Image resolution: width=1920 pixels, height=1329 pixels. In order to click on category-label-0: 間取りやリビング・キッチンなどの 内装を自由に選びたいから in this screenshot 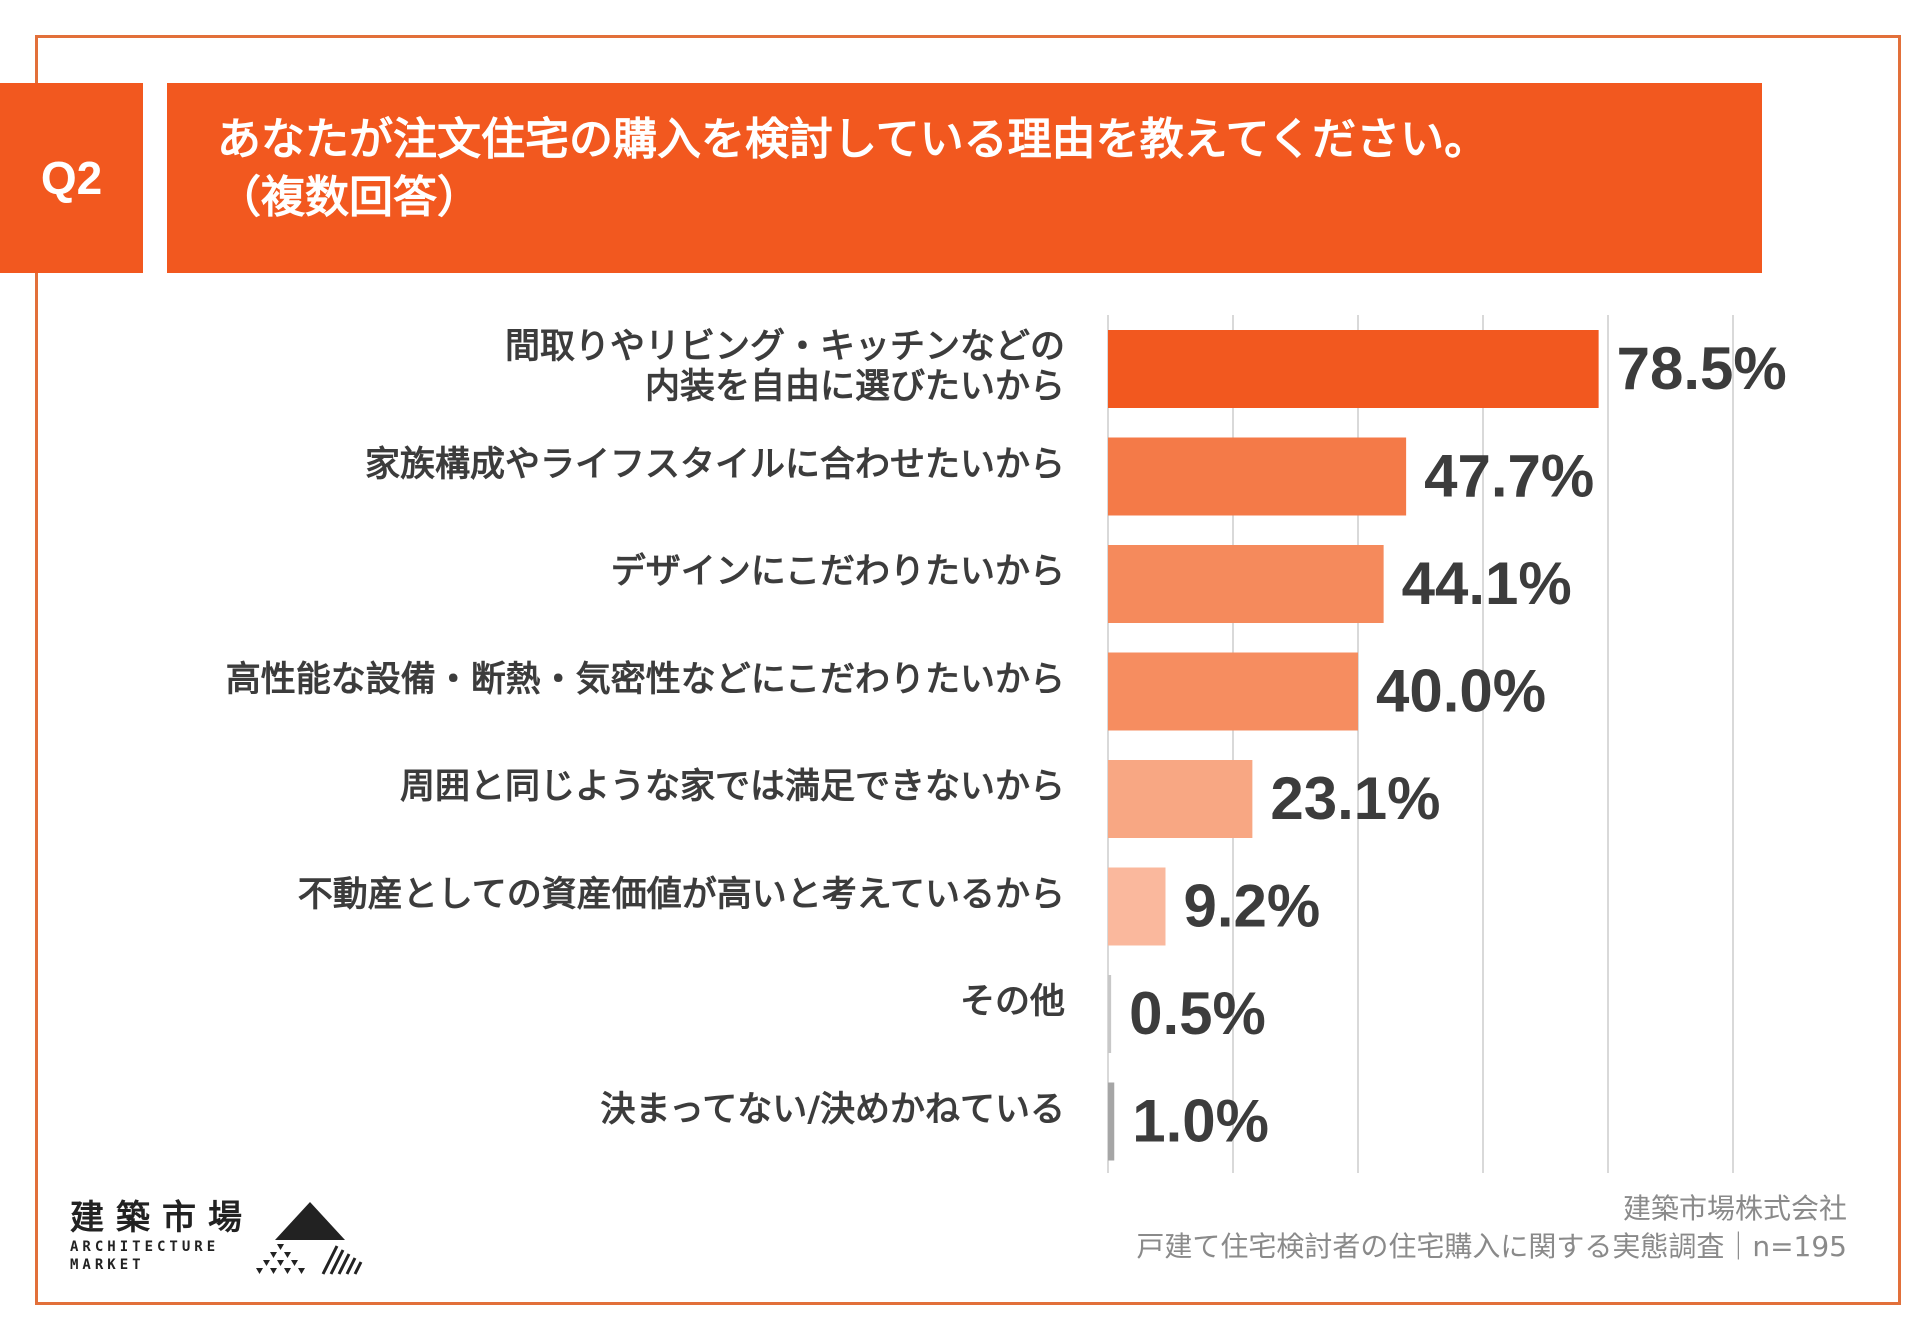, I will do `click(785, 367)`.